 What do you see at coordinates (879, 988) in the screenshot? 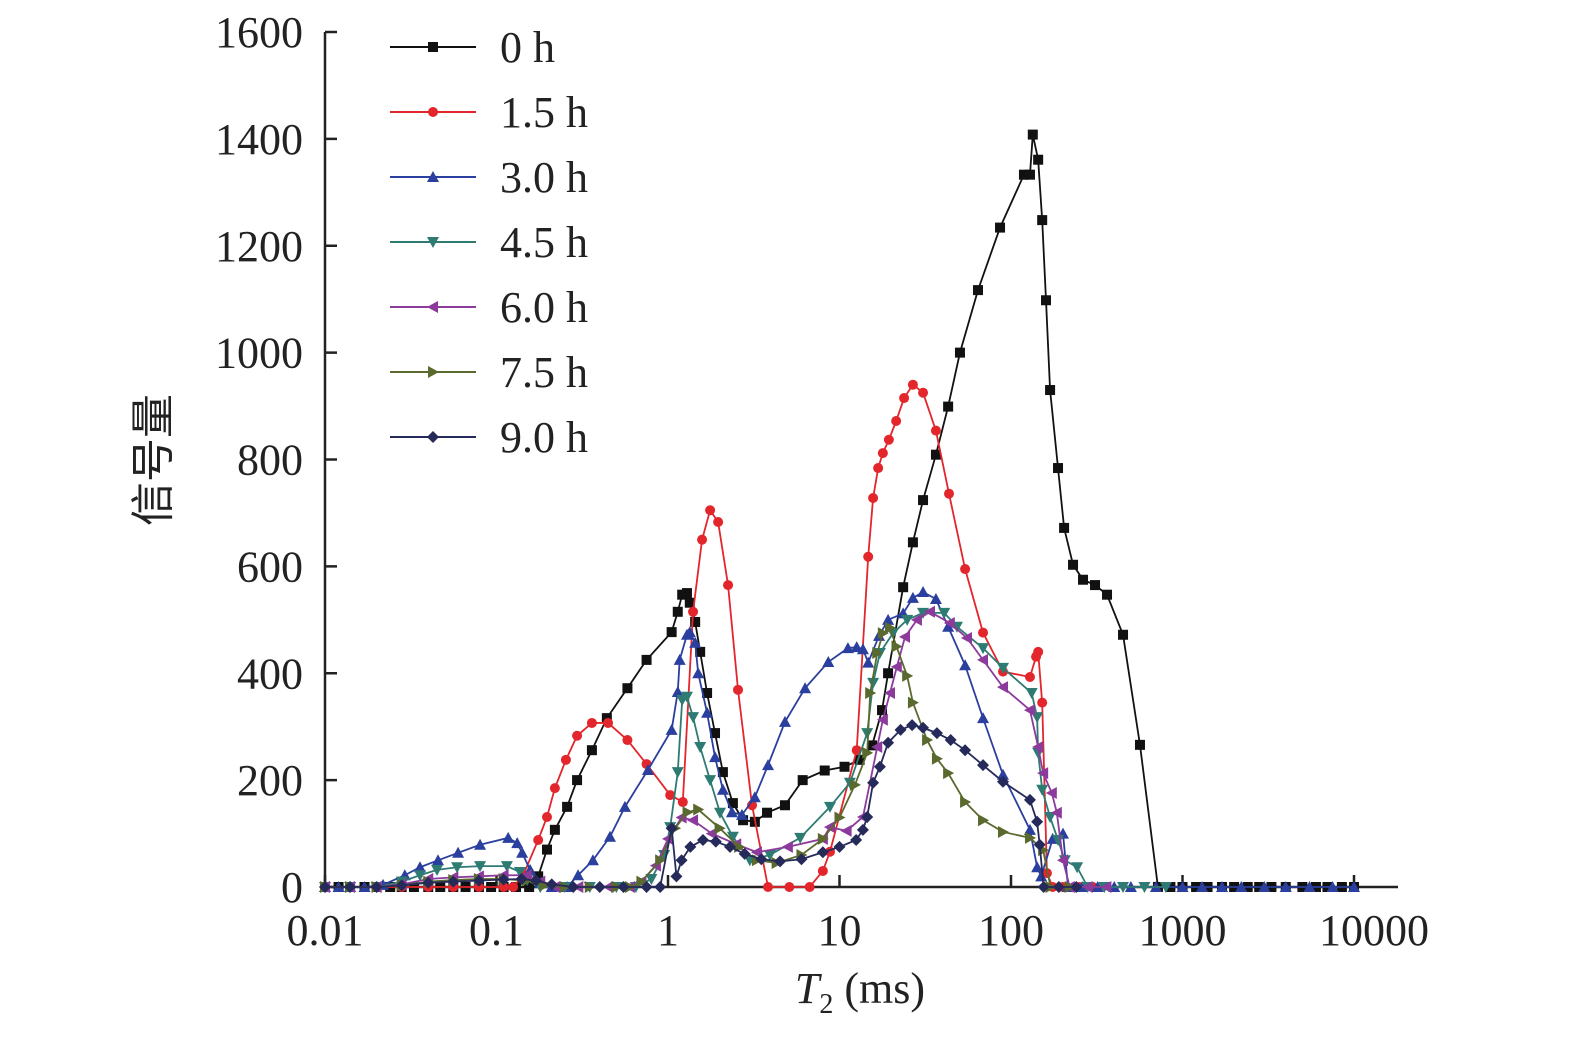
I see `x-axis-title-rest: (ms)` at bounding box center [879, 988].